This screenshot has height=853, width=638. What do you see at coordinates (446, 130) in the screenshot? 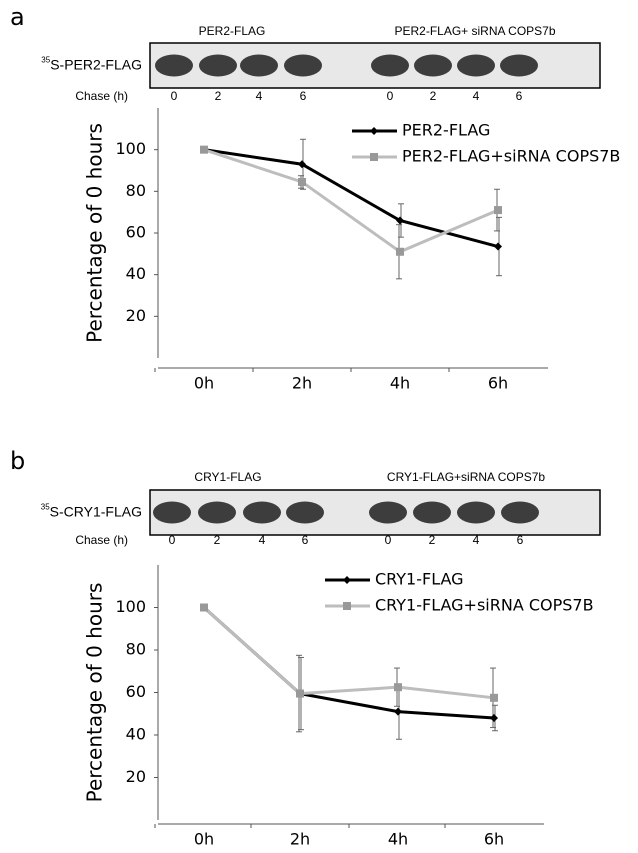
I see `legend-label: PER2-FLAG` at bounding box center [446, 130].